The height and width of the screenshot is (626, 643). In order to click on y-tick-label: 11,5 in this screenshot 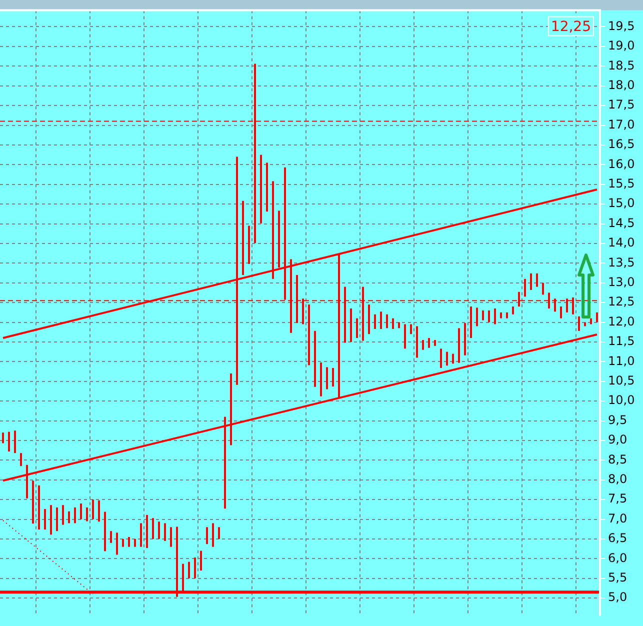, I will do `click(621, 341)`.